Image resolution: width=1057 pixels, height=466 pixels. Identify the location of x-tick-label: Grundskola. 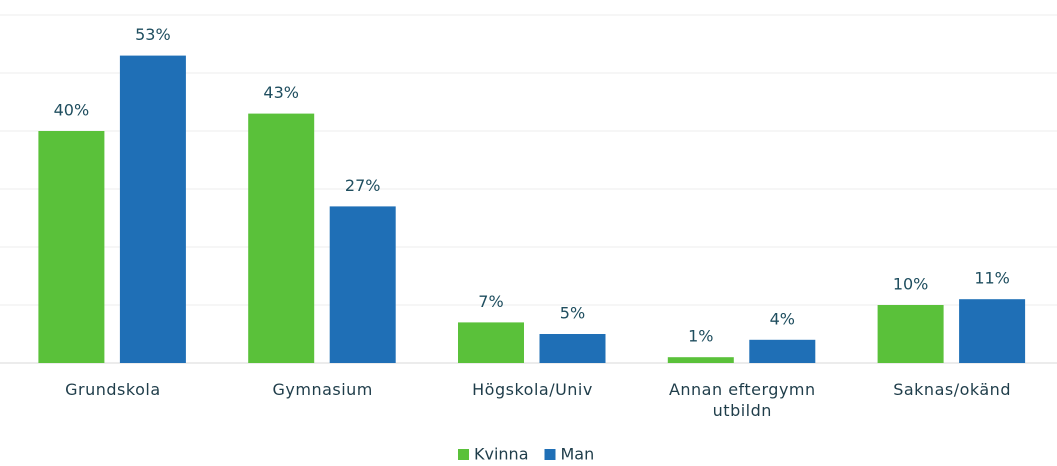
(113, 389).